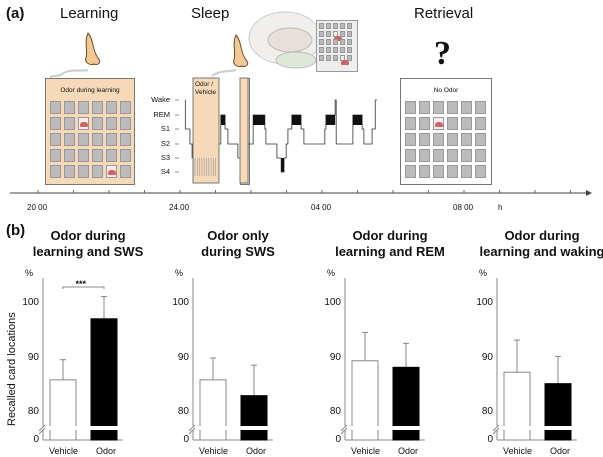 The width and height of the screenshot is (603, 457). Describe the element at coordinates (206, 130) in the screenshot. I see `odor-vehicle-box: Odor / Vehicle` at that location.